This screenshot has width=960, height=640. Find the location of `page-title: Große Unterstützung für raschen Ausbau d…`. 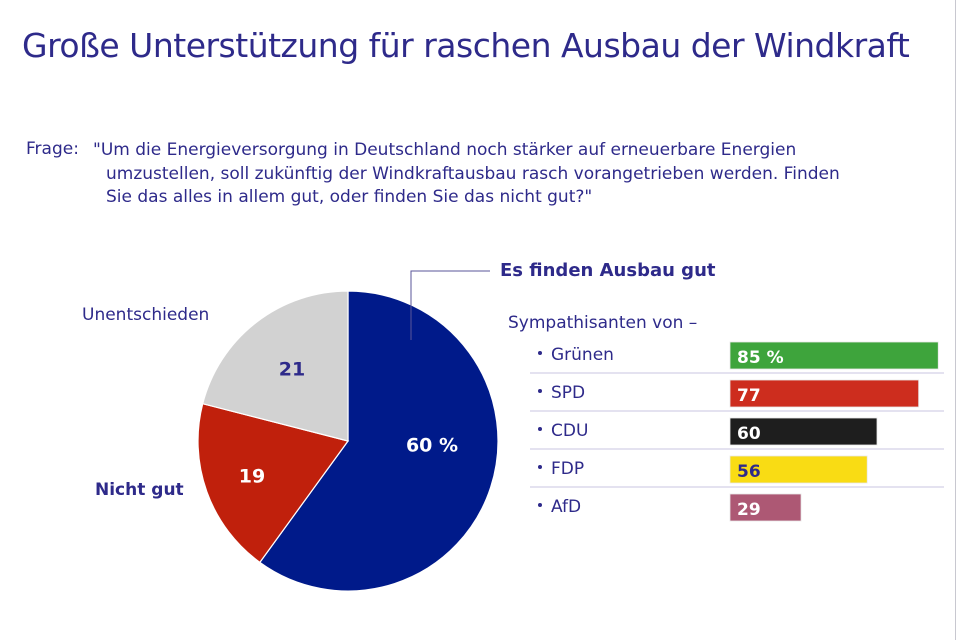

page-title: Große Unterstützung für raschen Ausbau d… is located at coordinates (466, 45).